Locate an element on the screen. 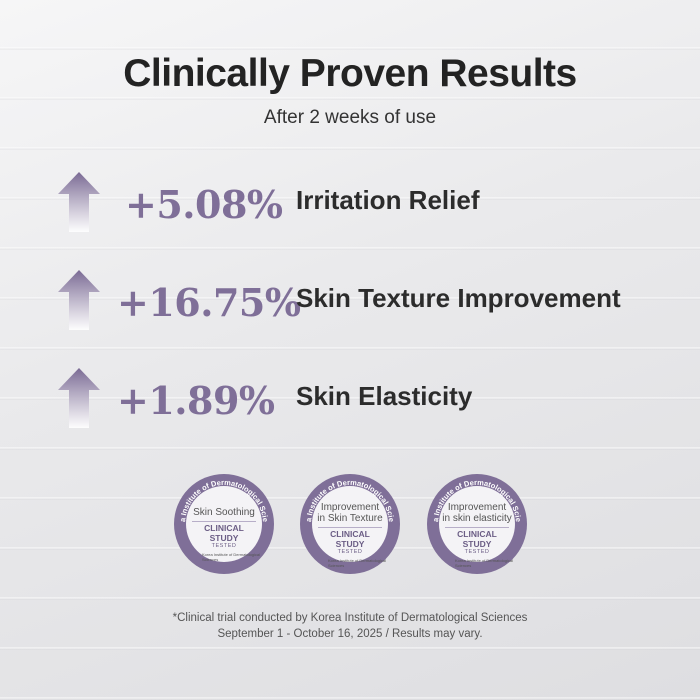 The height and width of the screenshot is (700, 700). page-subtitle: After 2 weeks of use is located at coordinates (350, 117).